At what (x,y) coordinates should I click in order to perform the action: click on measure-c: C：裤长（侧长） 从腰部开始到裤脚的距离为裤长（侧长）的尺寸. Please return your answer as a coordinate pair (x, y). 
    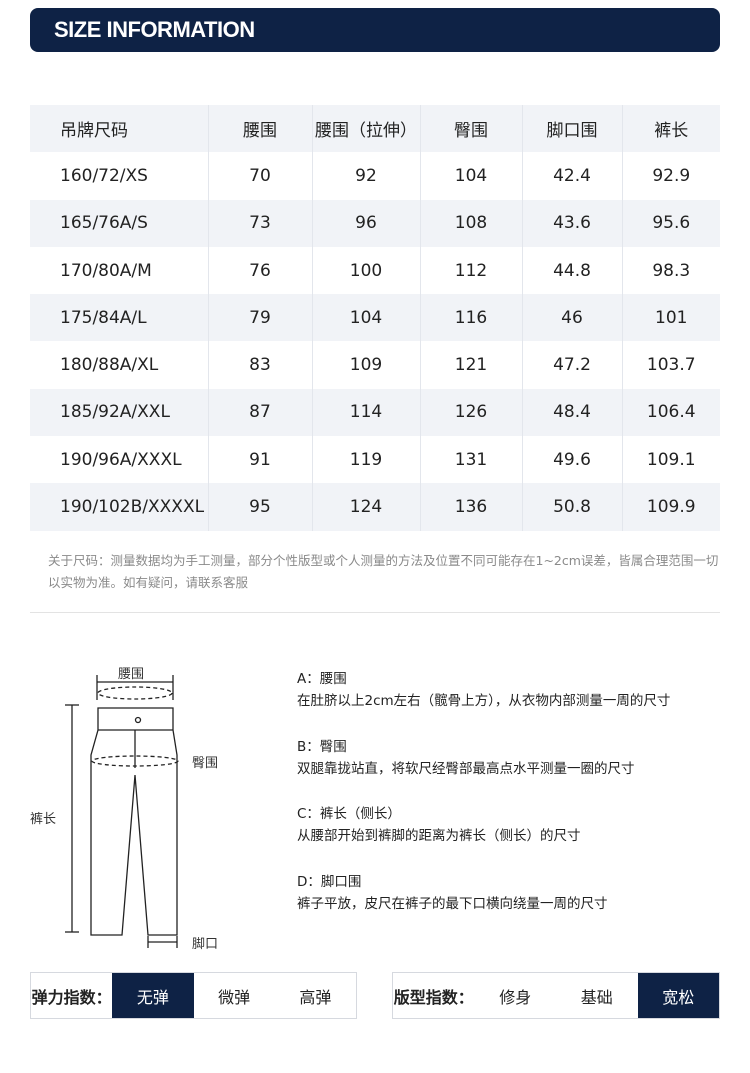
    Looking at the image, I should click on (439, 825).